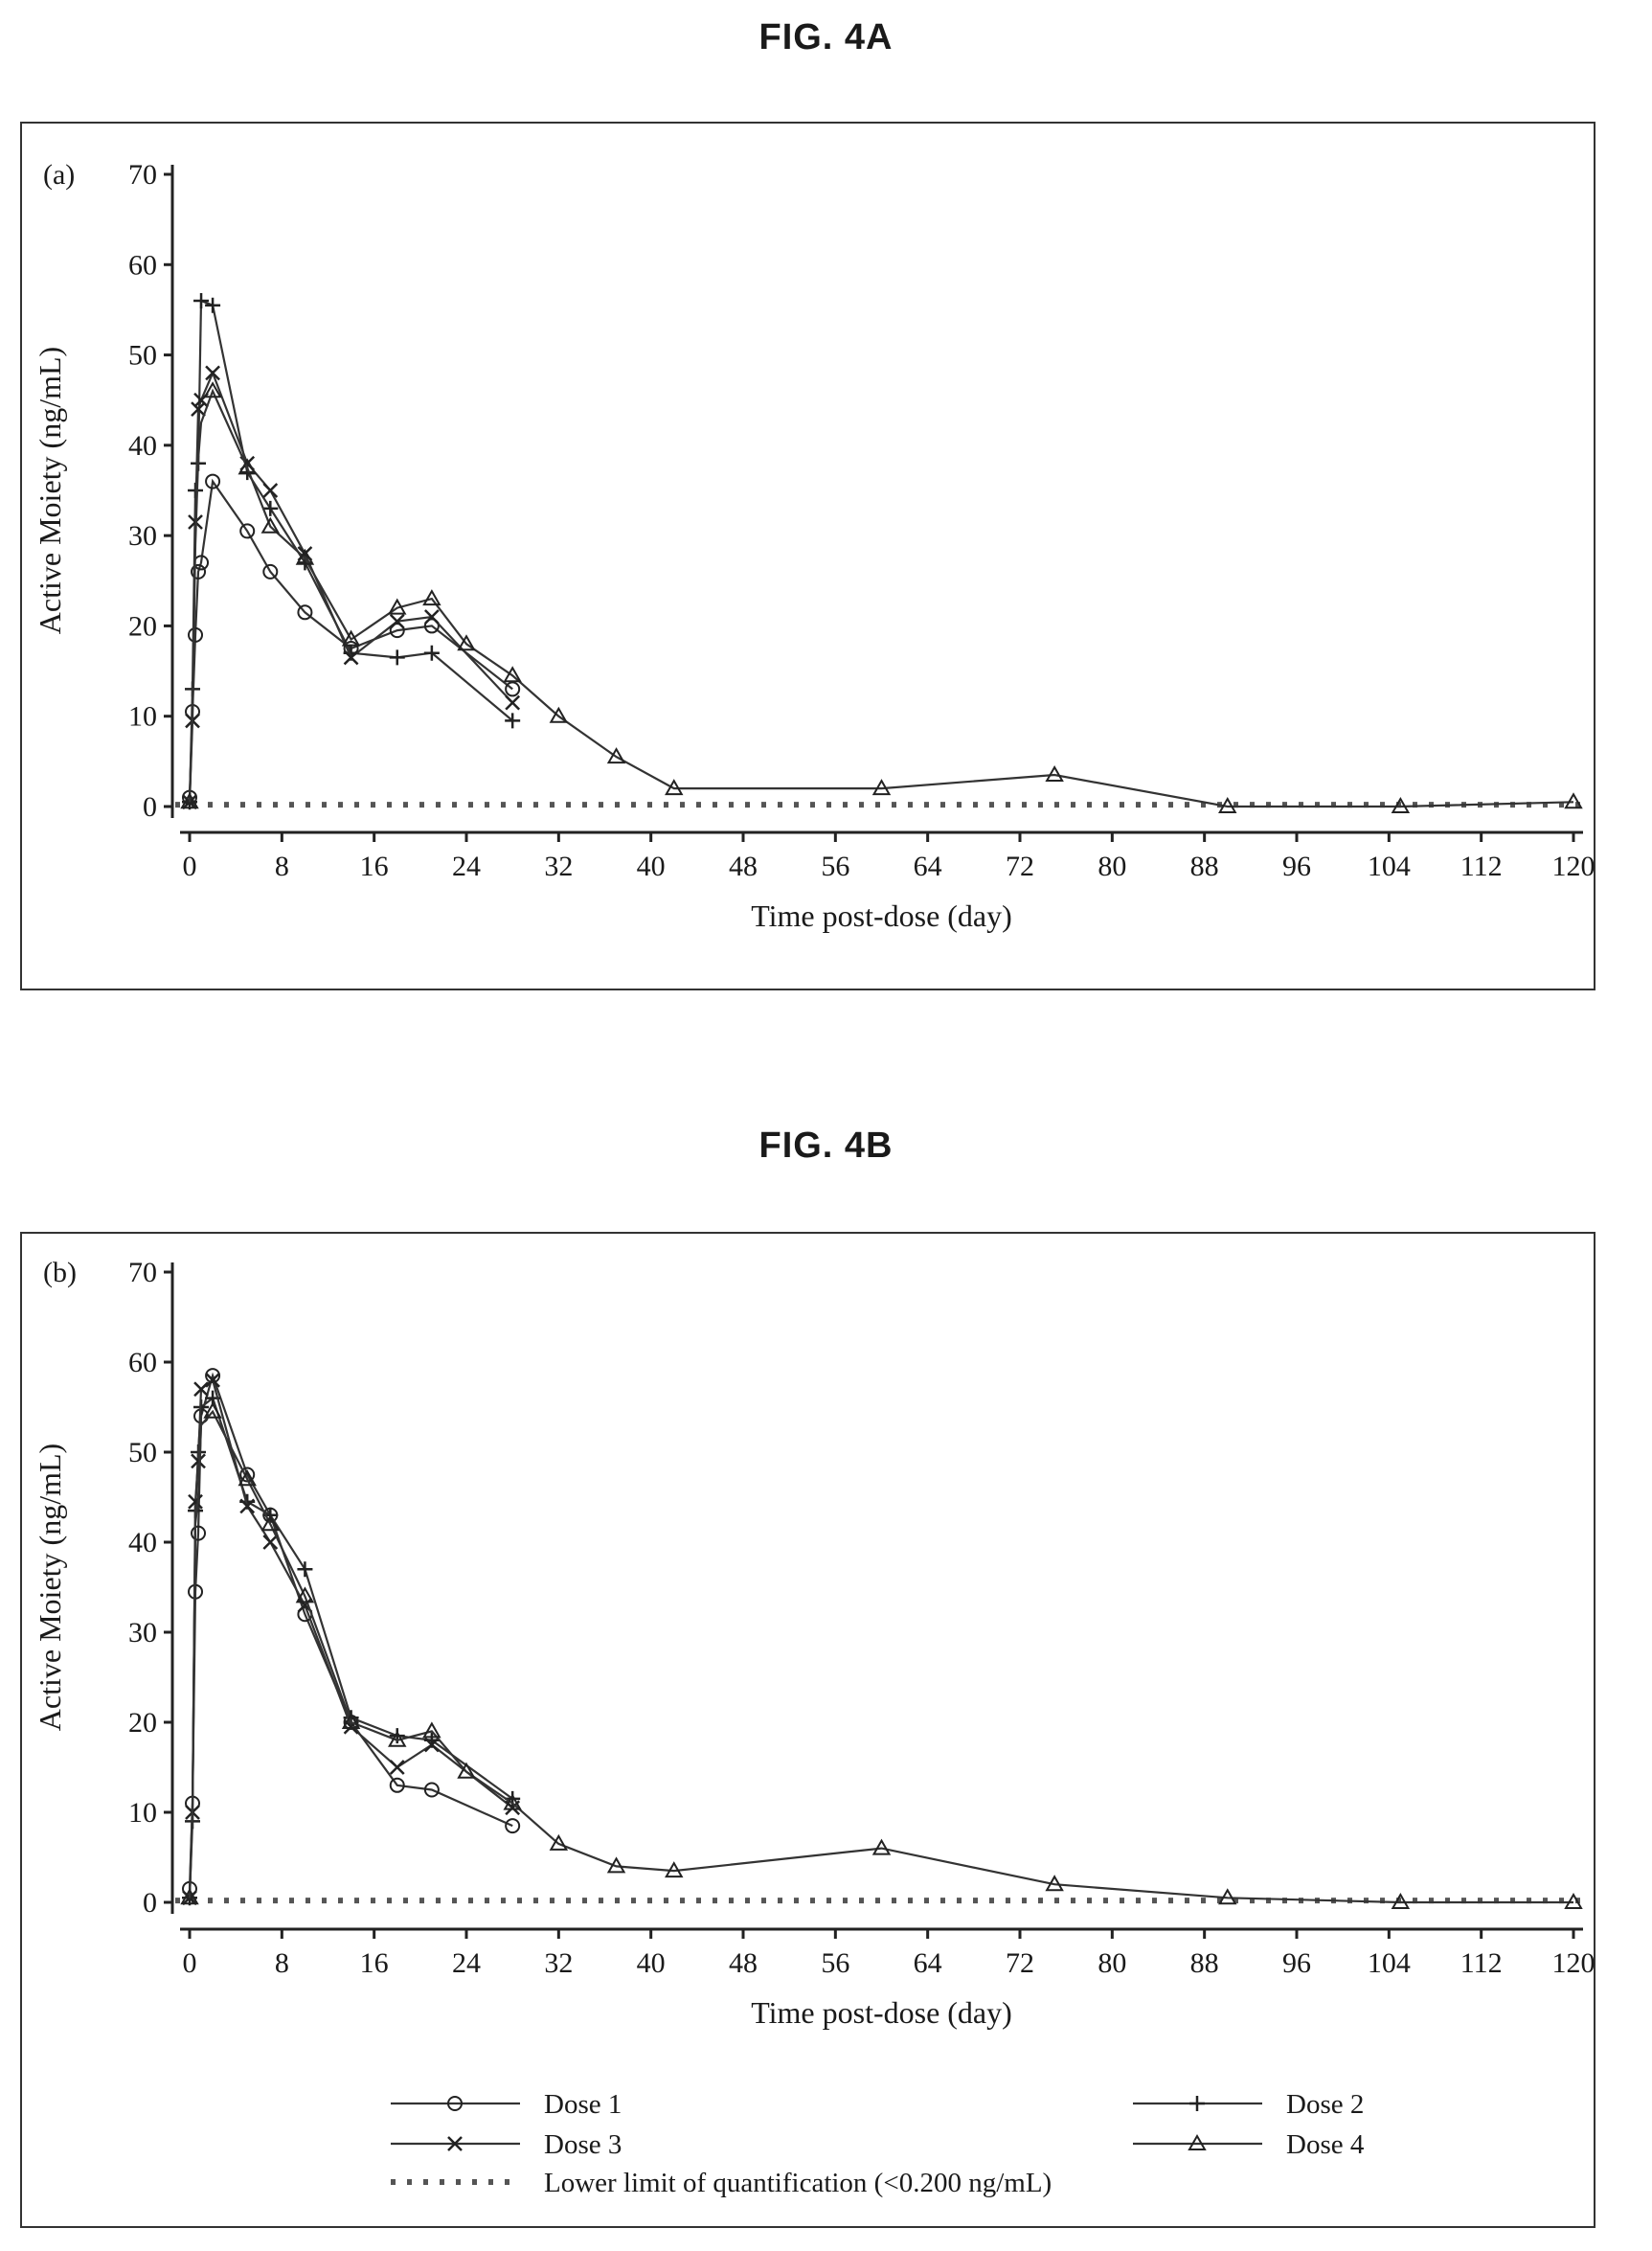 The height and width of the screenshot is (2251, 1652). What do you see at coordinates (142, 626) in the screenshot?
I see `y-tick-label: 20` at bounding box center [142, 626].